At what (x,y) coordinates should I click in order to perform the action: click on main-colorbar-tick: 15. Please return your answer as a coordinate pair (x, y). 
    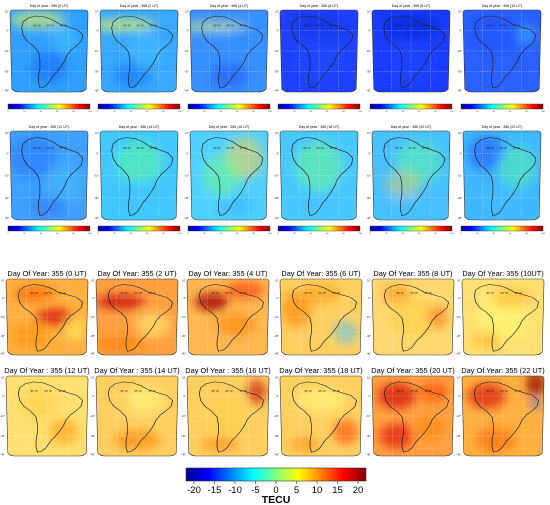
    Looking at the image, I should click on (337, 490).